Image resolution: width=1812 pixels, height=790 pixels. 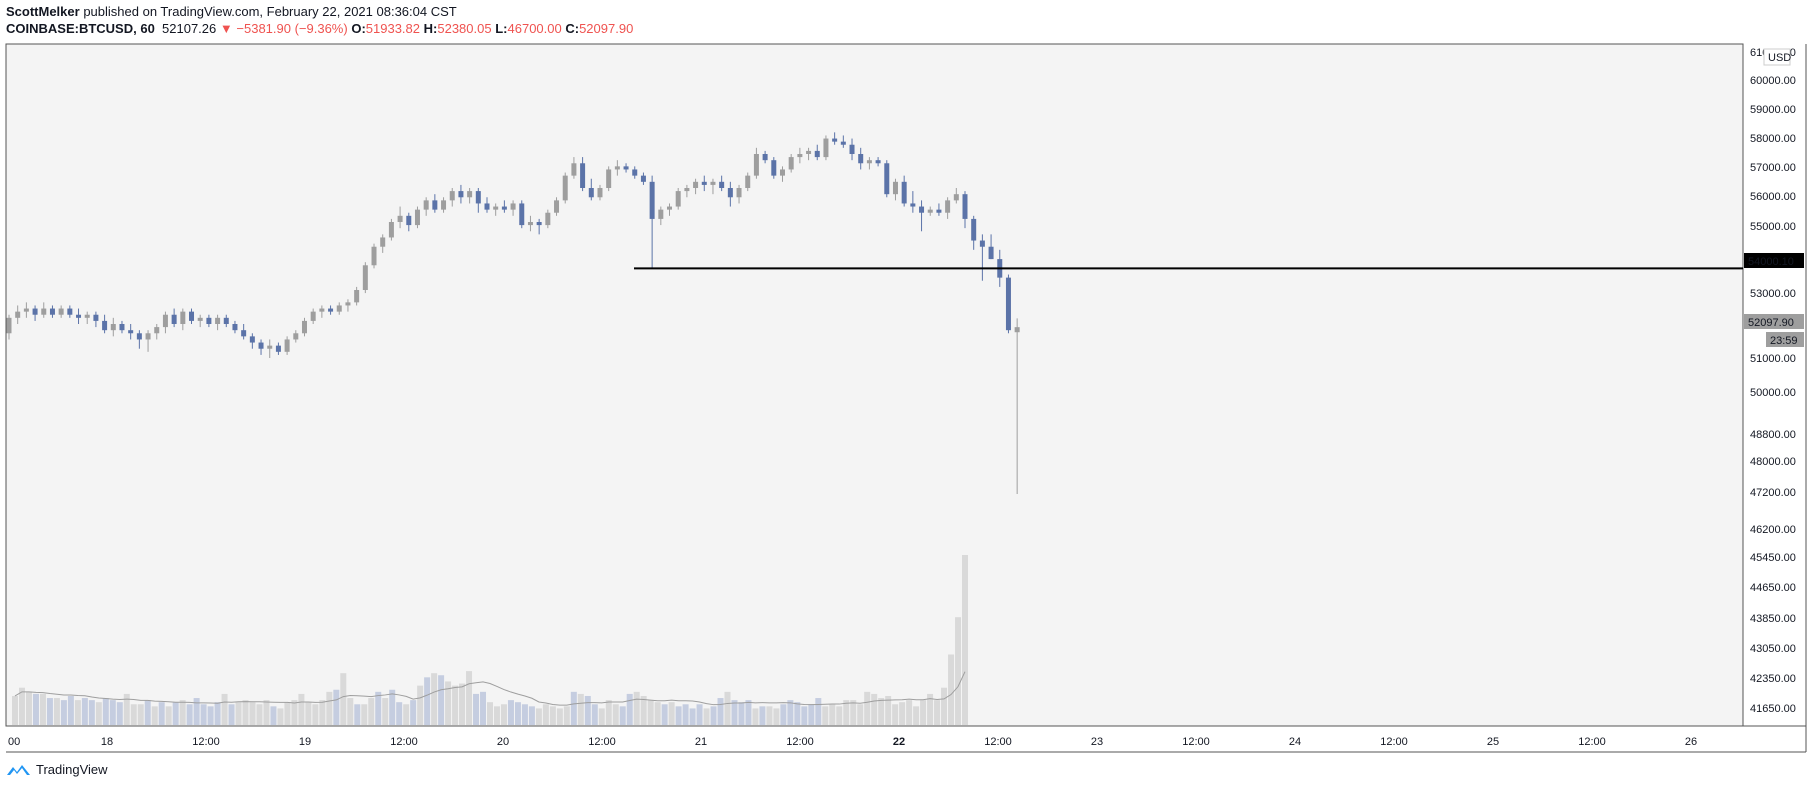 I want to click on price-tick-label: 59000.00, so click(x=1773, y=110).